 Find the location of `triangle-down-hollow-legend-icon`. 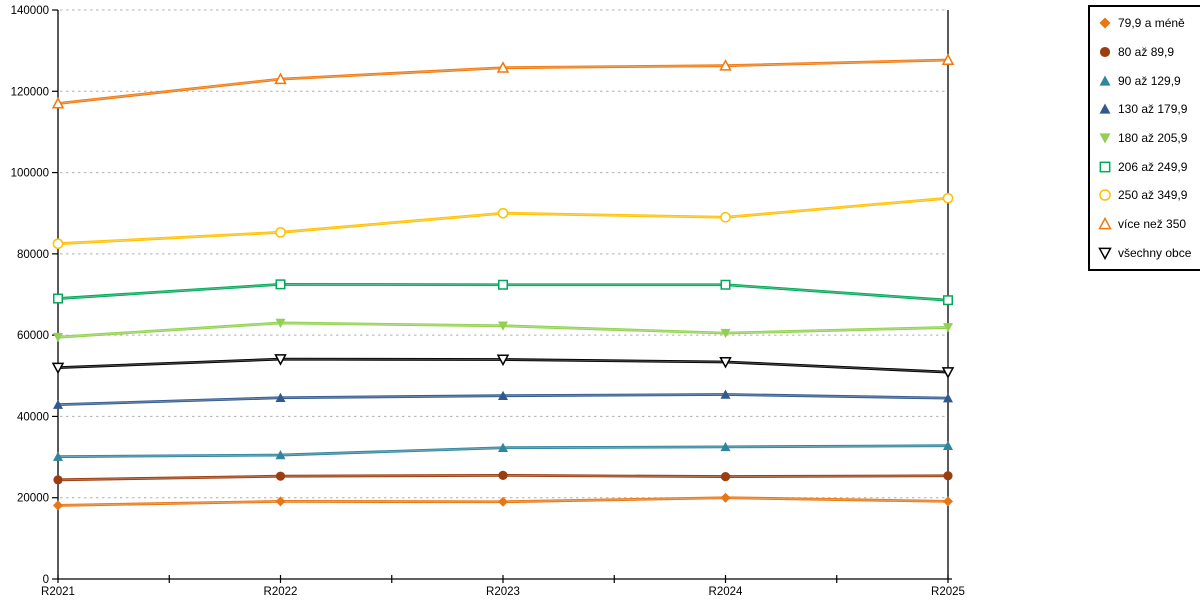

triangle-down-hollow-legend-icon is located at coordinates (1105, 253).